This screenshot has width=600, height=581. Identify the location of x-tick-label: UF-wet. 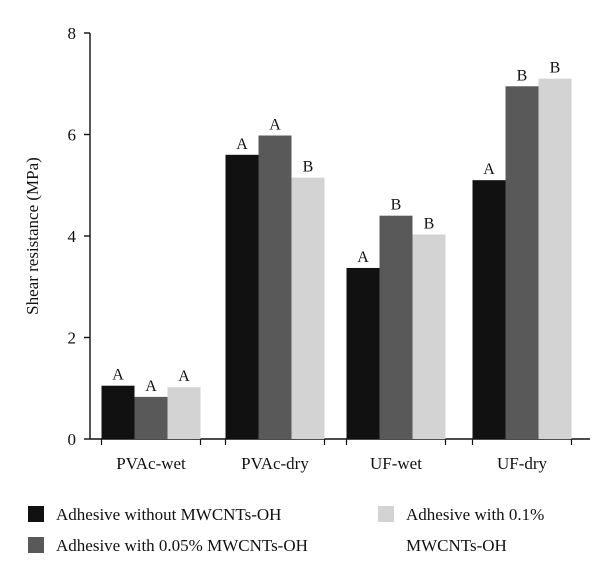
(396, 463).